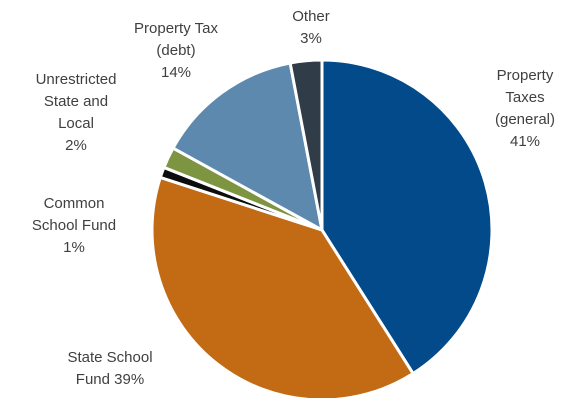 The width and height of the screenshot is (574, 398). Describe the element at coordinates (76, 101) in the screenshot. I see `slice-label-line: State and` at that location.